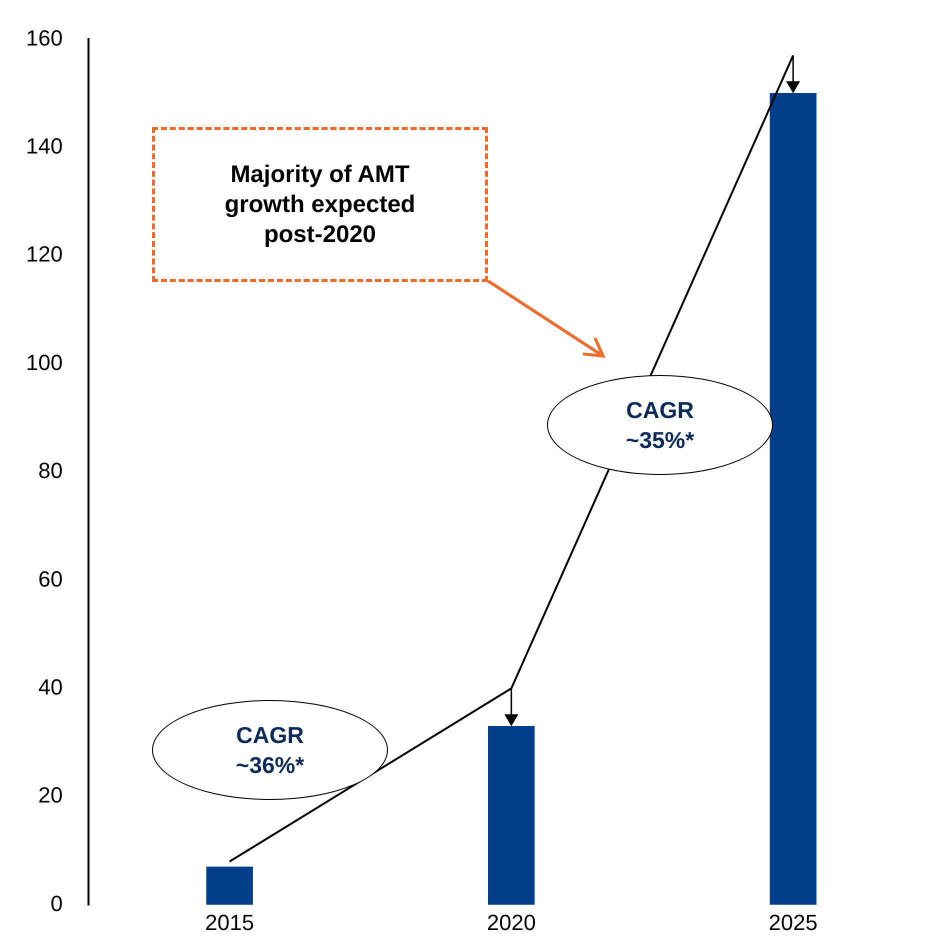  I want to click on x-tick-label: 2015, so click(229, 923).